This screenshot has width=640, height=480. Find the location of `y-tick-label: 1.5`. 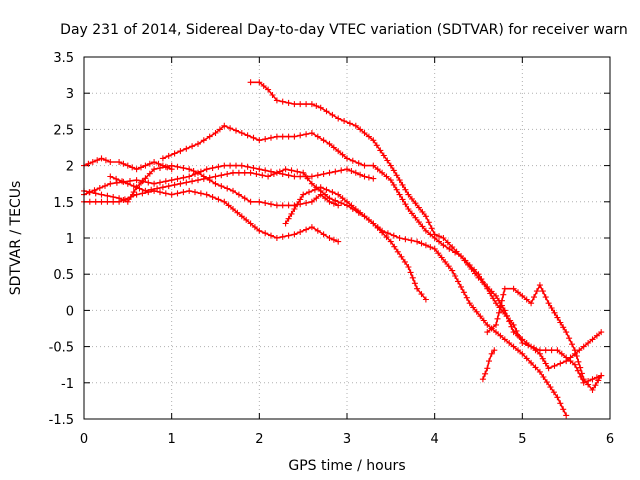

y-tick-label: 1.5 is located at coordinates (63, 203).